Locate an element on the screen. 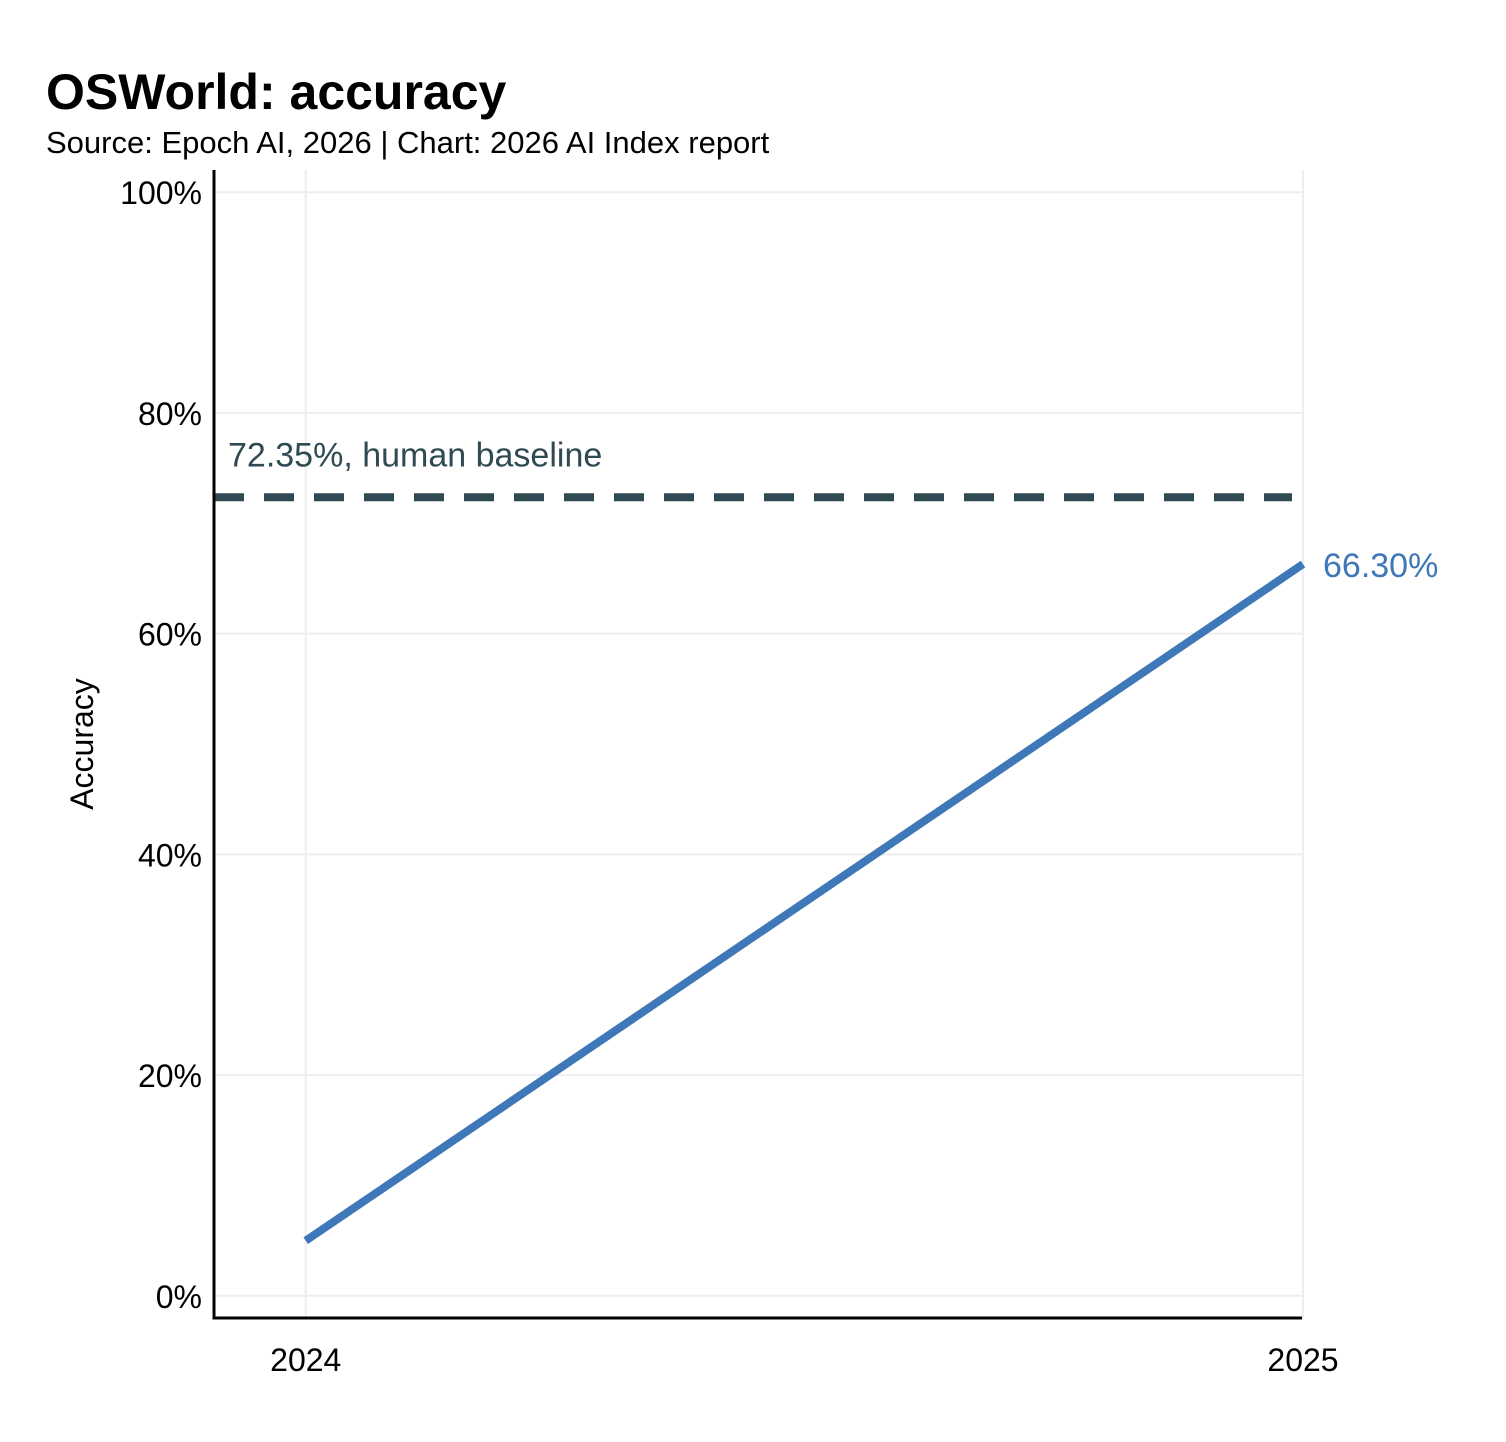 The height and width of the screenshot is (1442, 1506). y-tick-label: 20% is located at coordinates (170, 1076).